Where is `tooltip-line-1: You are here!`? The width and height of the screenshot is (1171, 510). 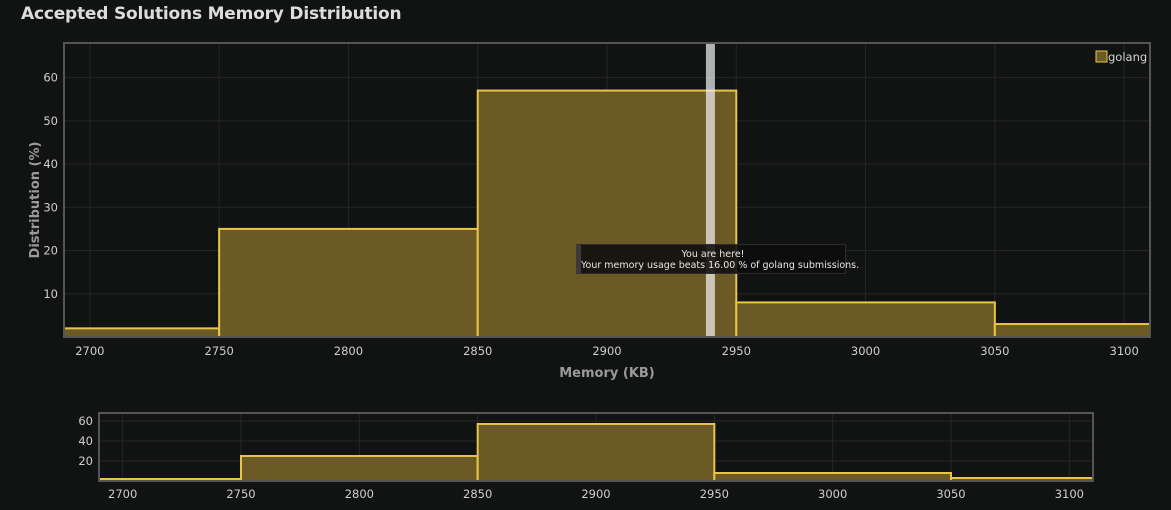 tooltip-line-1: You are here! is located at coordinates (713, 254).